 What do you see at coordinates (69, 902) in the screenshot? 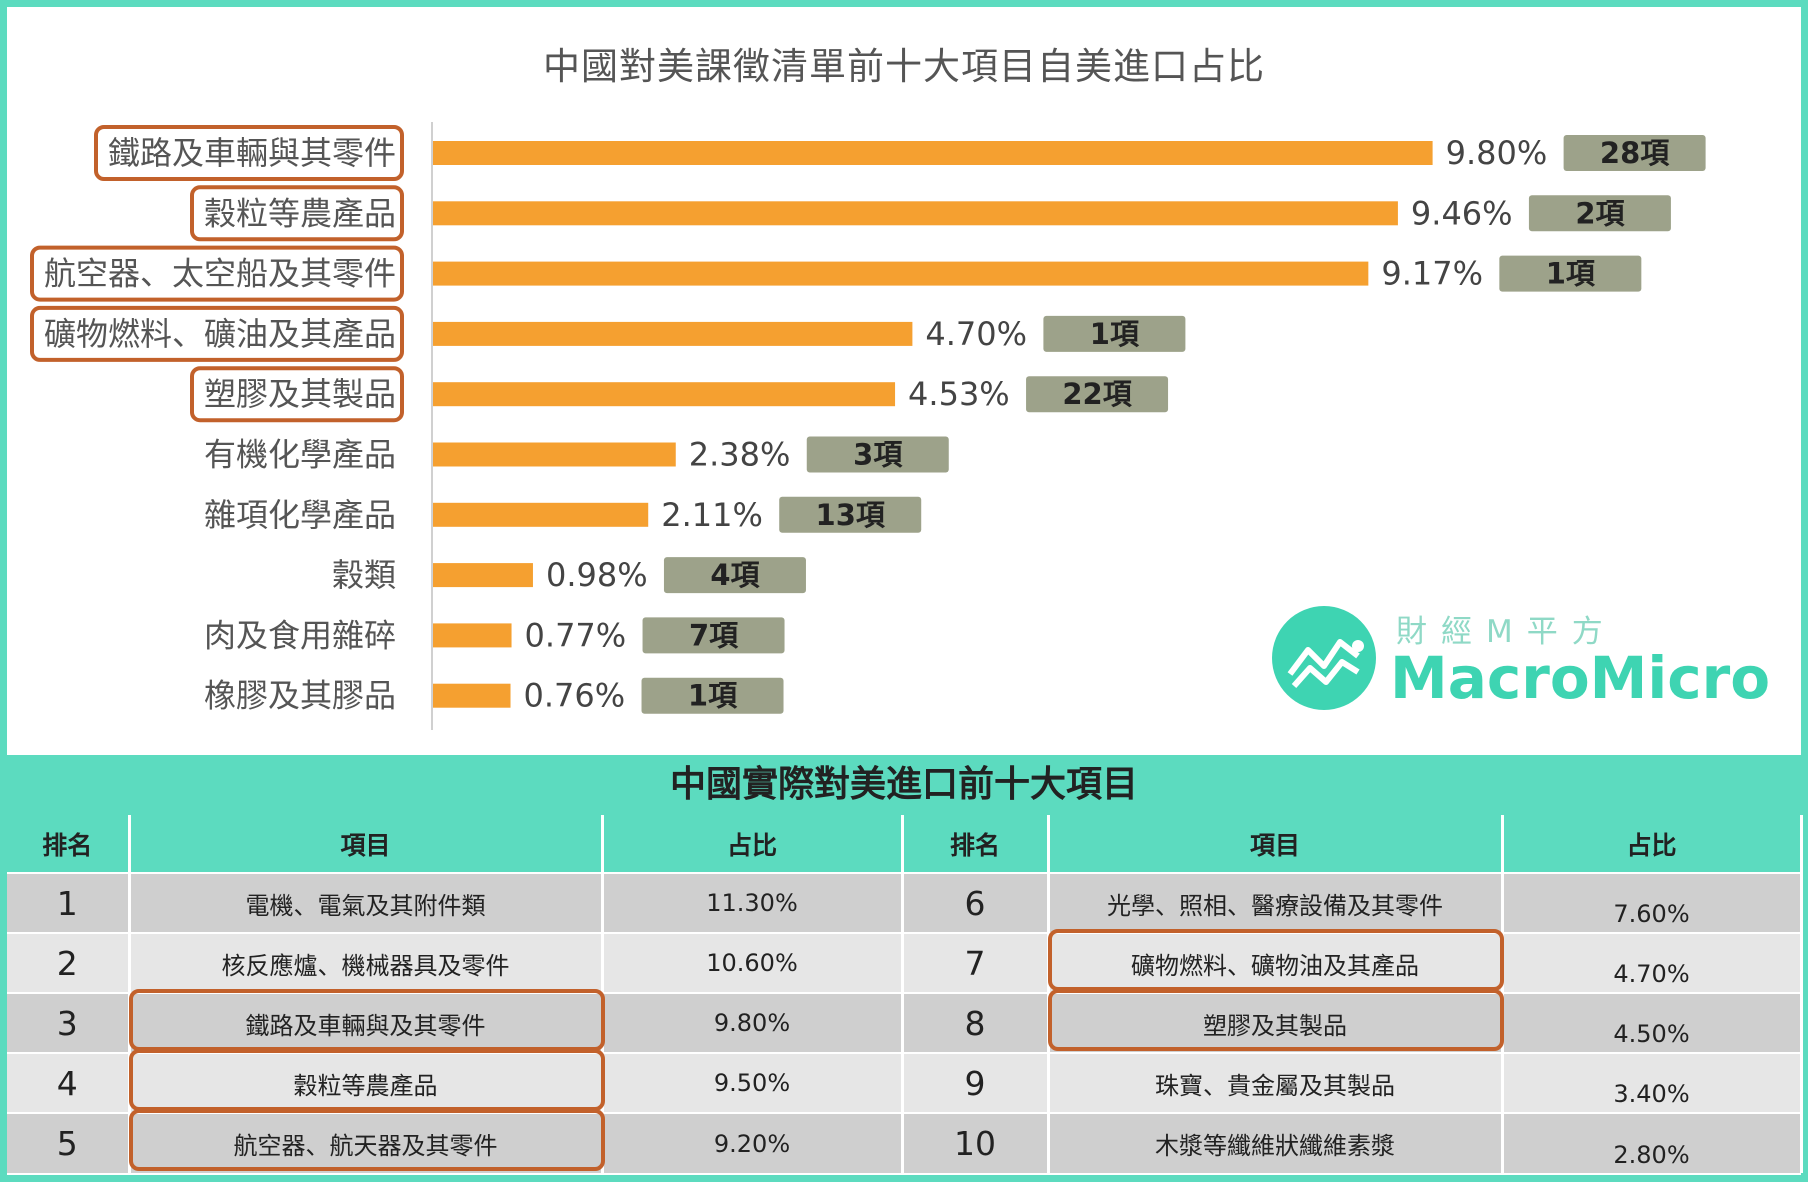
I see `rank-cell: 1` at bounding box center [69, 902].